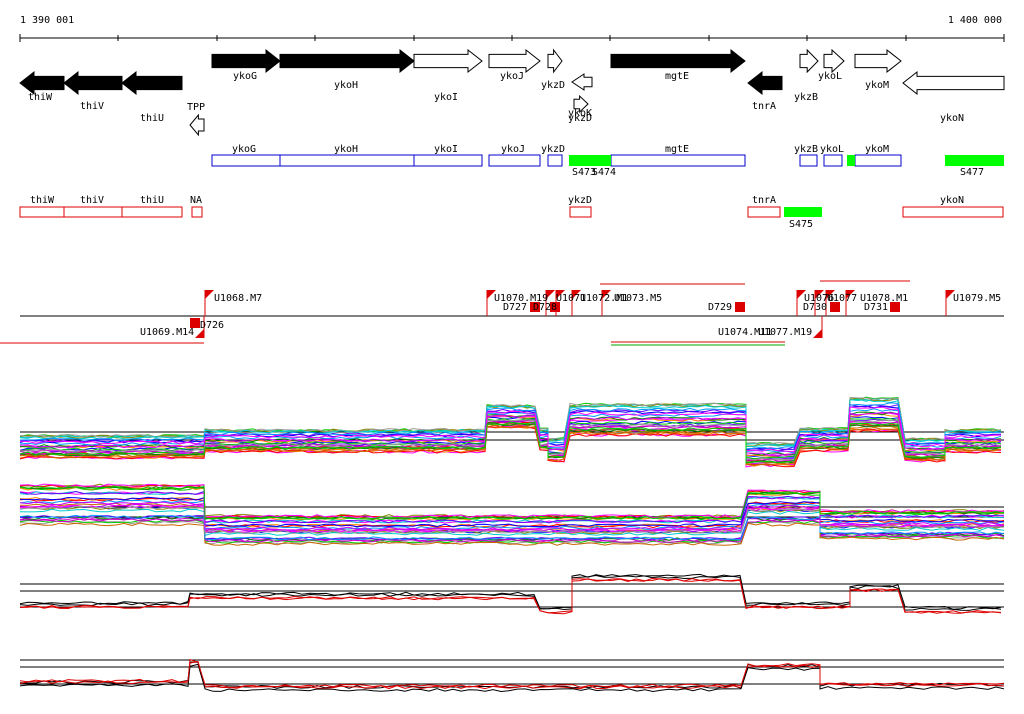  What do you see at coordinates (152, 118) in the screenshot?
I see `gene-label: thiU` at bounding box center [152, 118].